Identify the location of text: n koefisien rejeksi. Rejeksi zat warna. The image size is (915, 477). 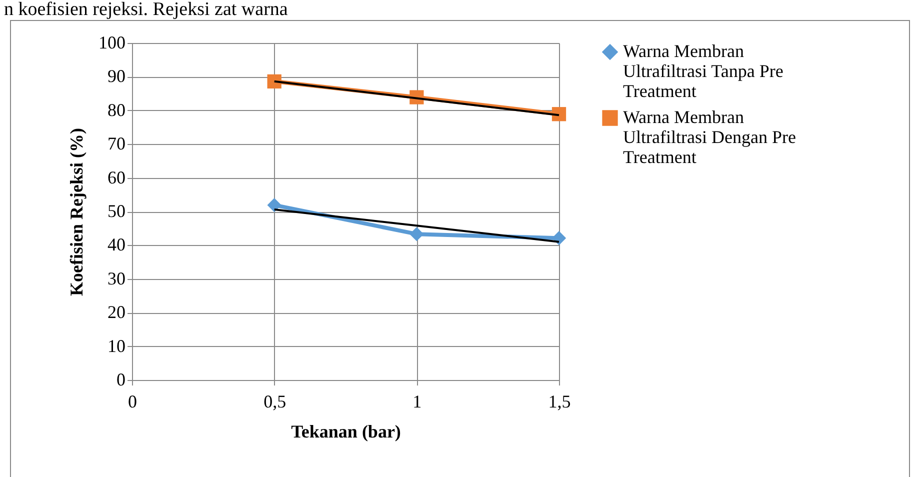
(146, 10).